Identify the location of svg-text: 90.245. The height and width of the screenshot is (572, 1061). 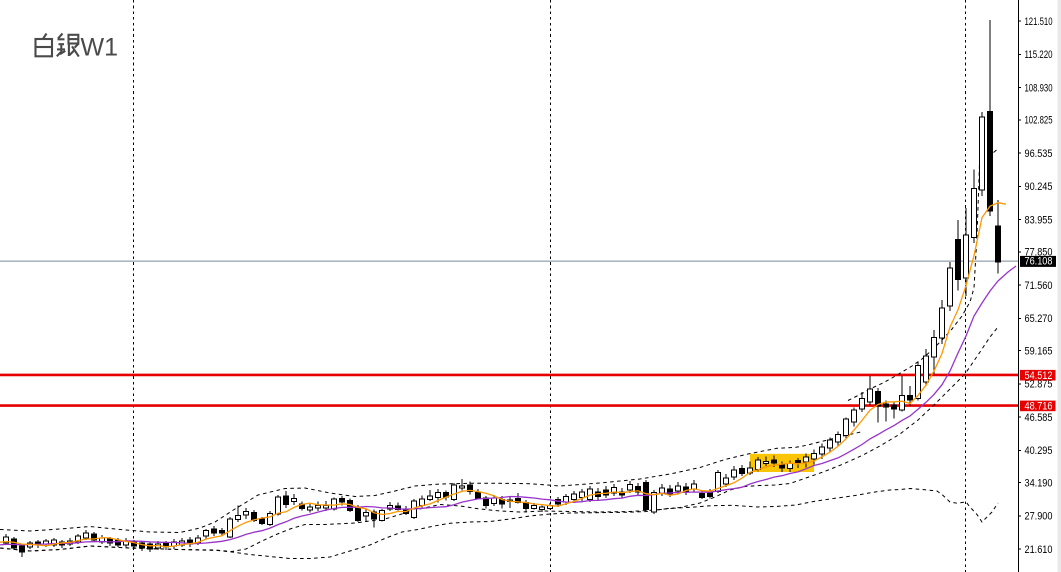
(1039, 187).